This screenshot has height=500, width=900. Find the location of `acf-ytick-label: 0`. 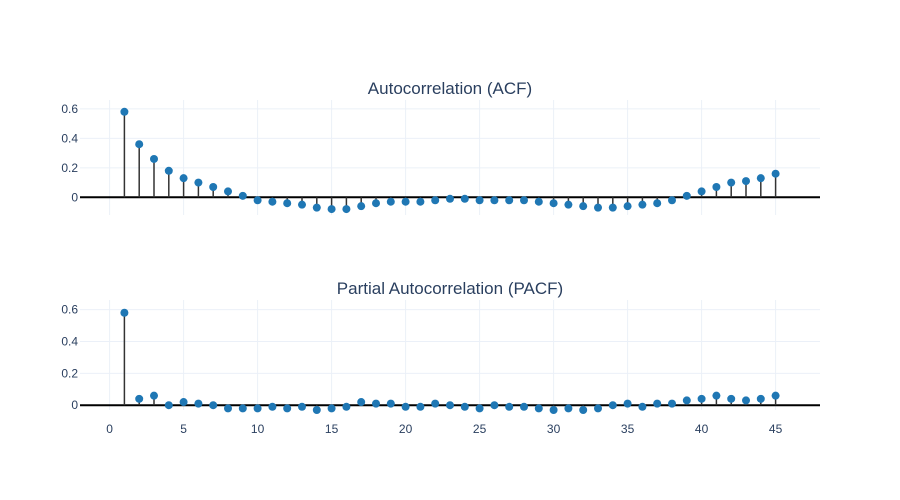

acf-ytick-label: 0 is located at coordinates (74, 197).